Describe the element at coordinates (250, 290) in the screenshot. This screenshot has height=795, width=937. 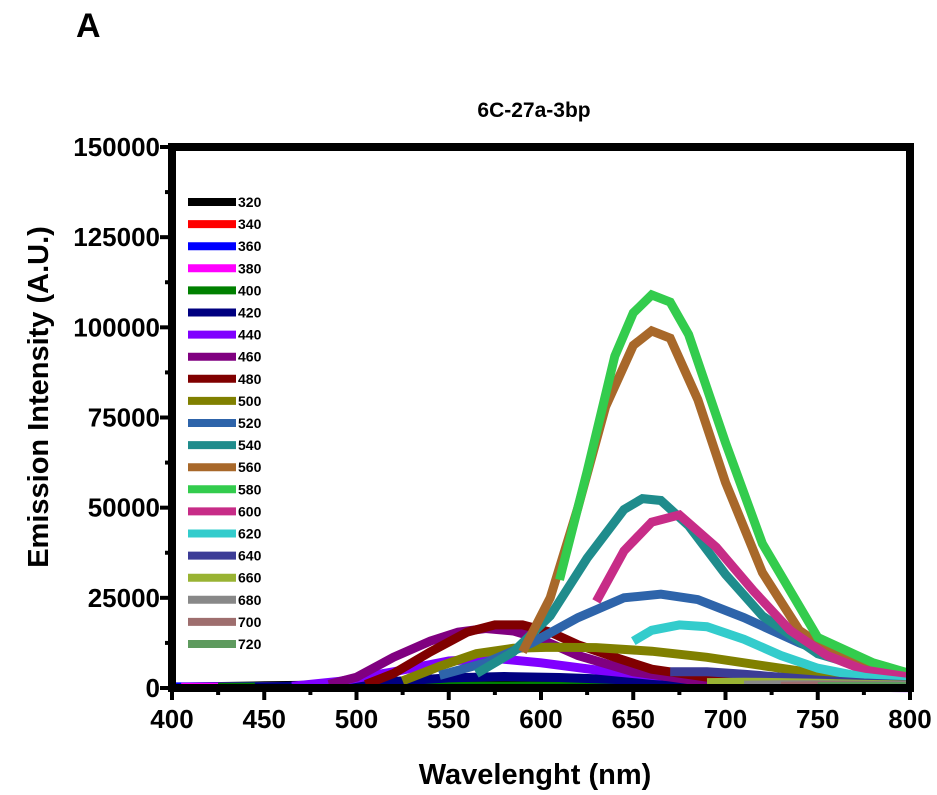
I see `legend-label-400: 400` at that location.